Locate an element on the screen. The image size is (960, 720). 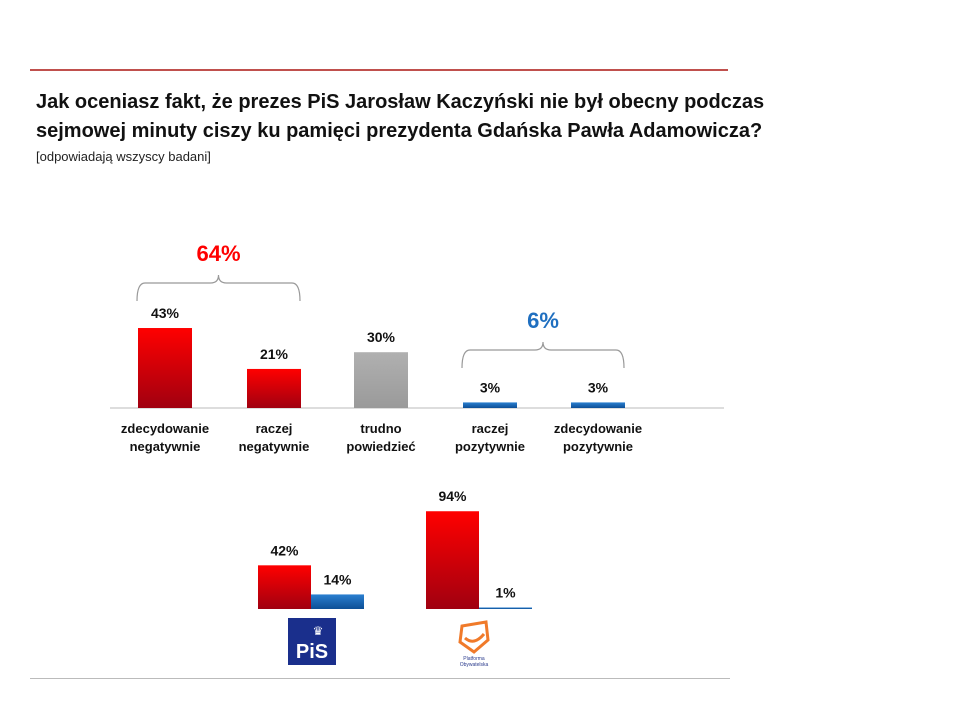
data-label: 42% is located at coordinates (284, 550).